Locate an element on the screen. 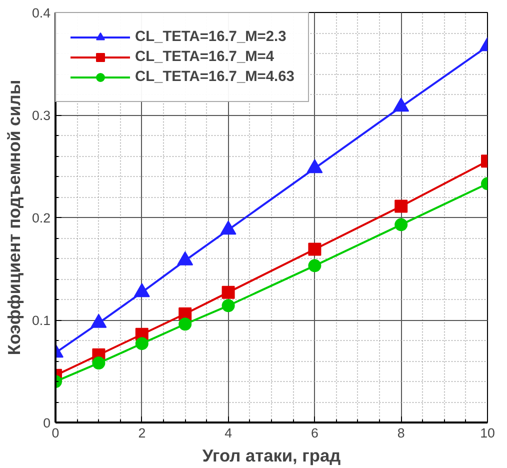 The width and height of the screenshot is (507, 468). legend-label: CL_TETA=16.7_M=4 is located at coordinates (204, 57).